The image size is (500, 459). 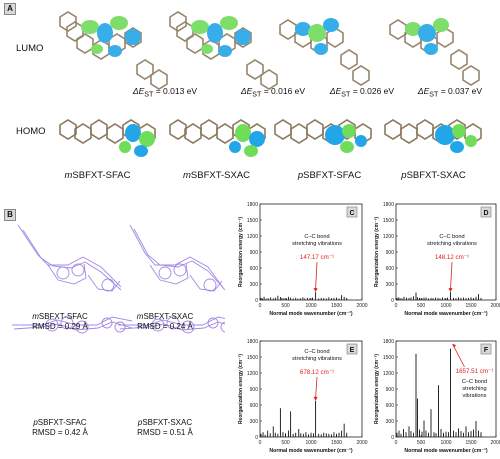 What do you see at coordinates (362, 92) in the screenshot?
I see `delta-est-3: ΔEST = 0.026 eV` at bounding box center [362, 92].